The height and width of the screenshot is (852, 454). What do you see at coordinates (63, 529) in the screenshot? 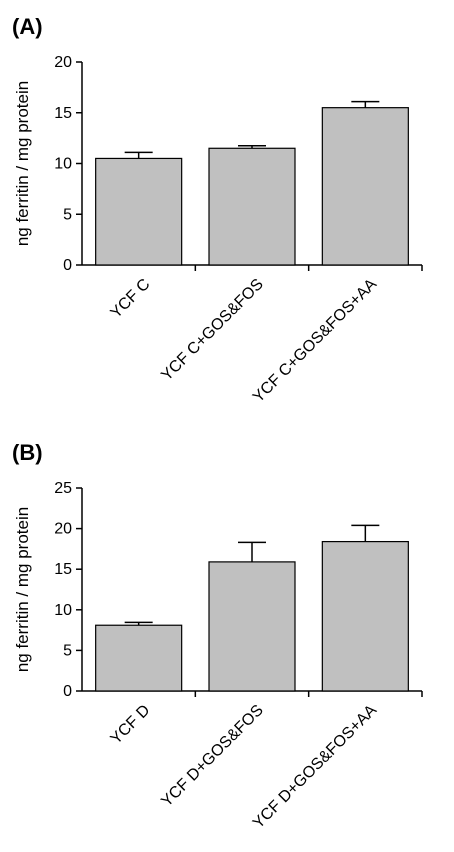
I see `y-tick-label-b-4: 20` at bounding box center [63, 529].